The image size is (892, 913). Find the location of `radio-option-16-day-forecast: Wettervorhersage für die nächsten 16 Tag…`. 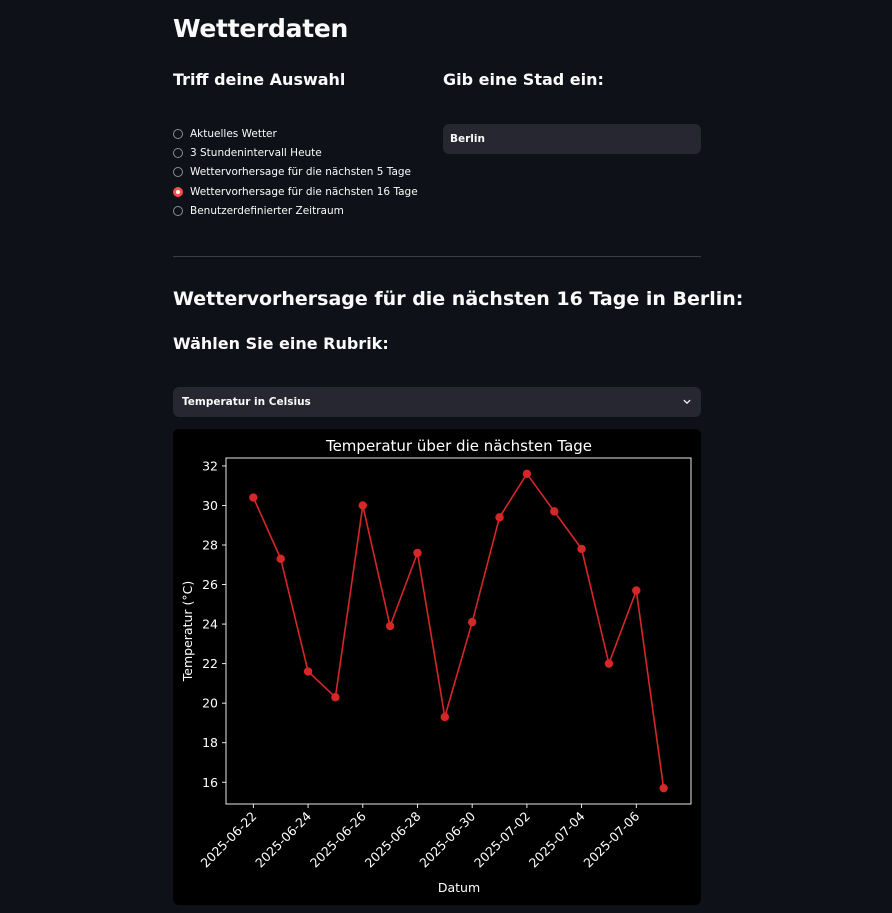

radio-option-16-day-forecast: Wettervorhersage für die nächsten 16 Tag… is located at coordinates (298, 191).